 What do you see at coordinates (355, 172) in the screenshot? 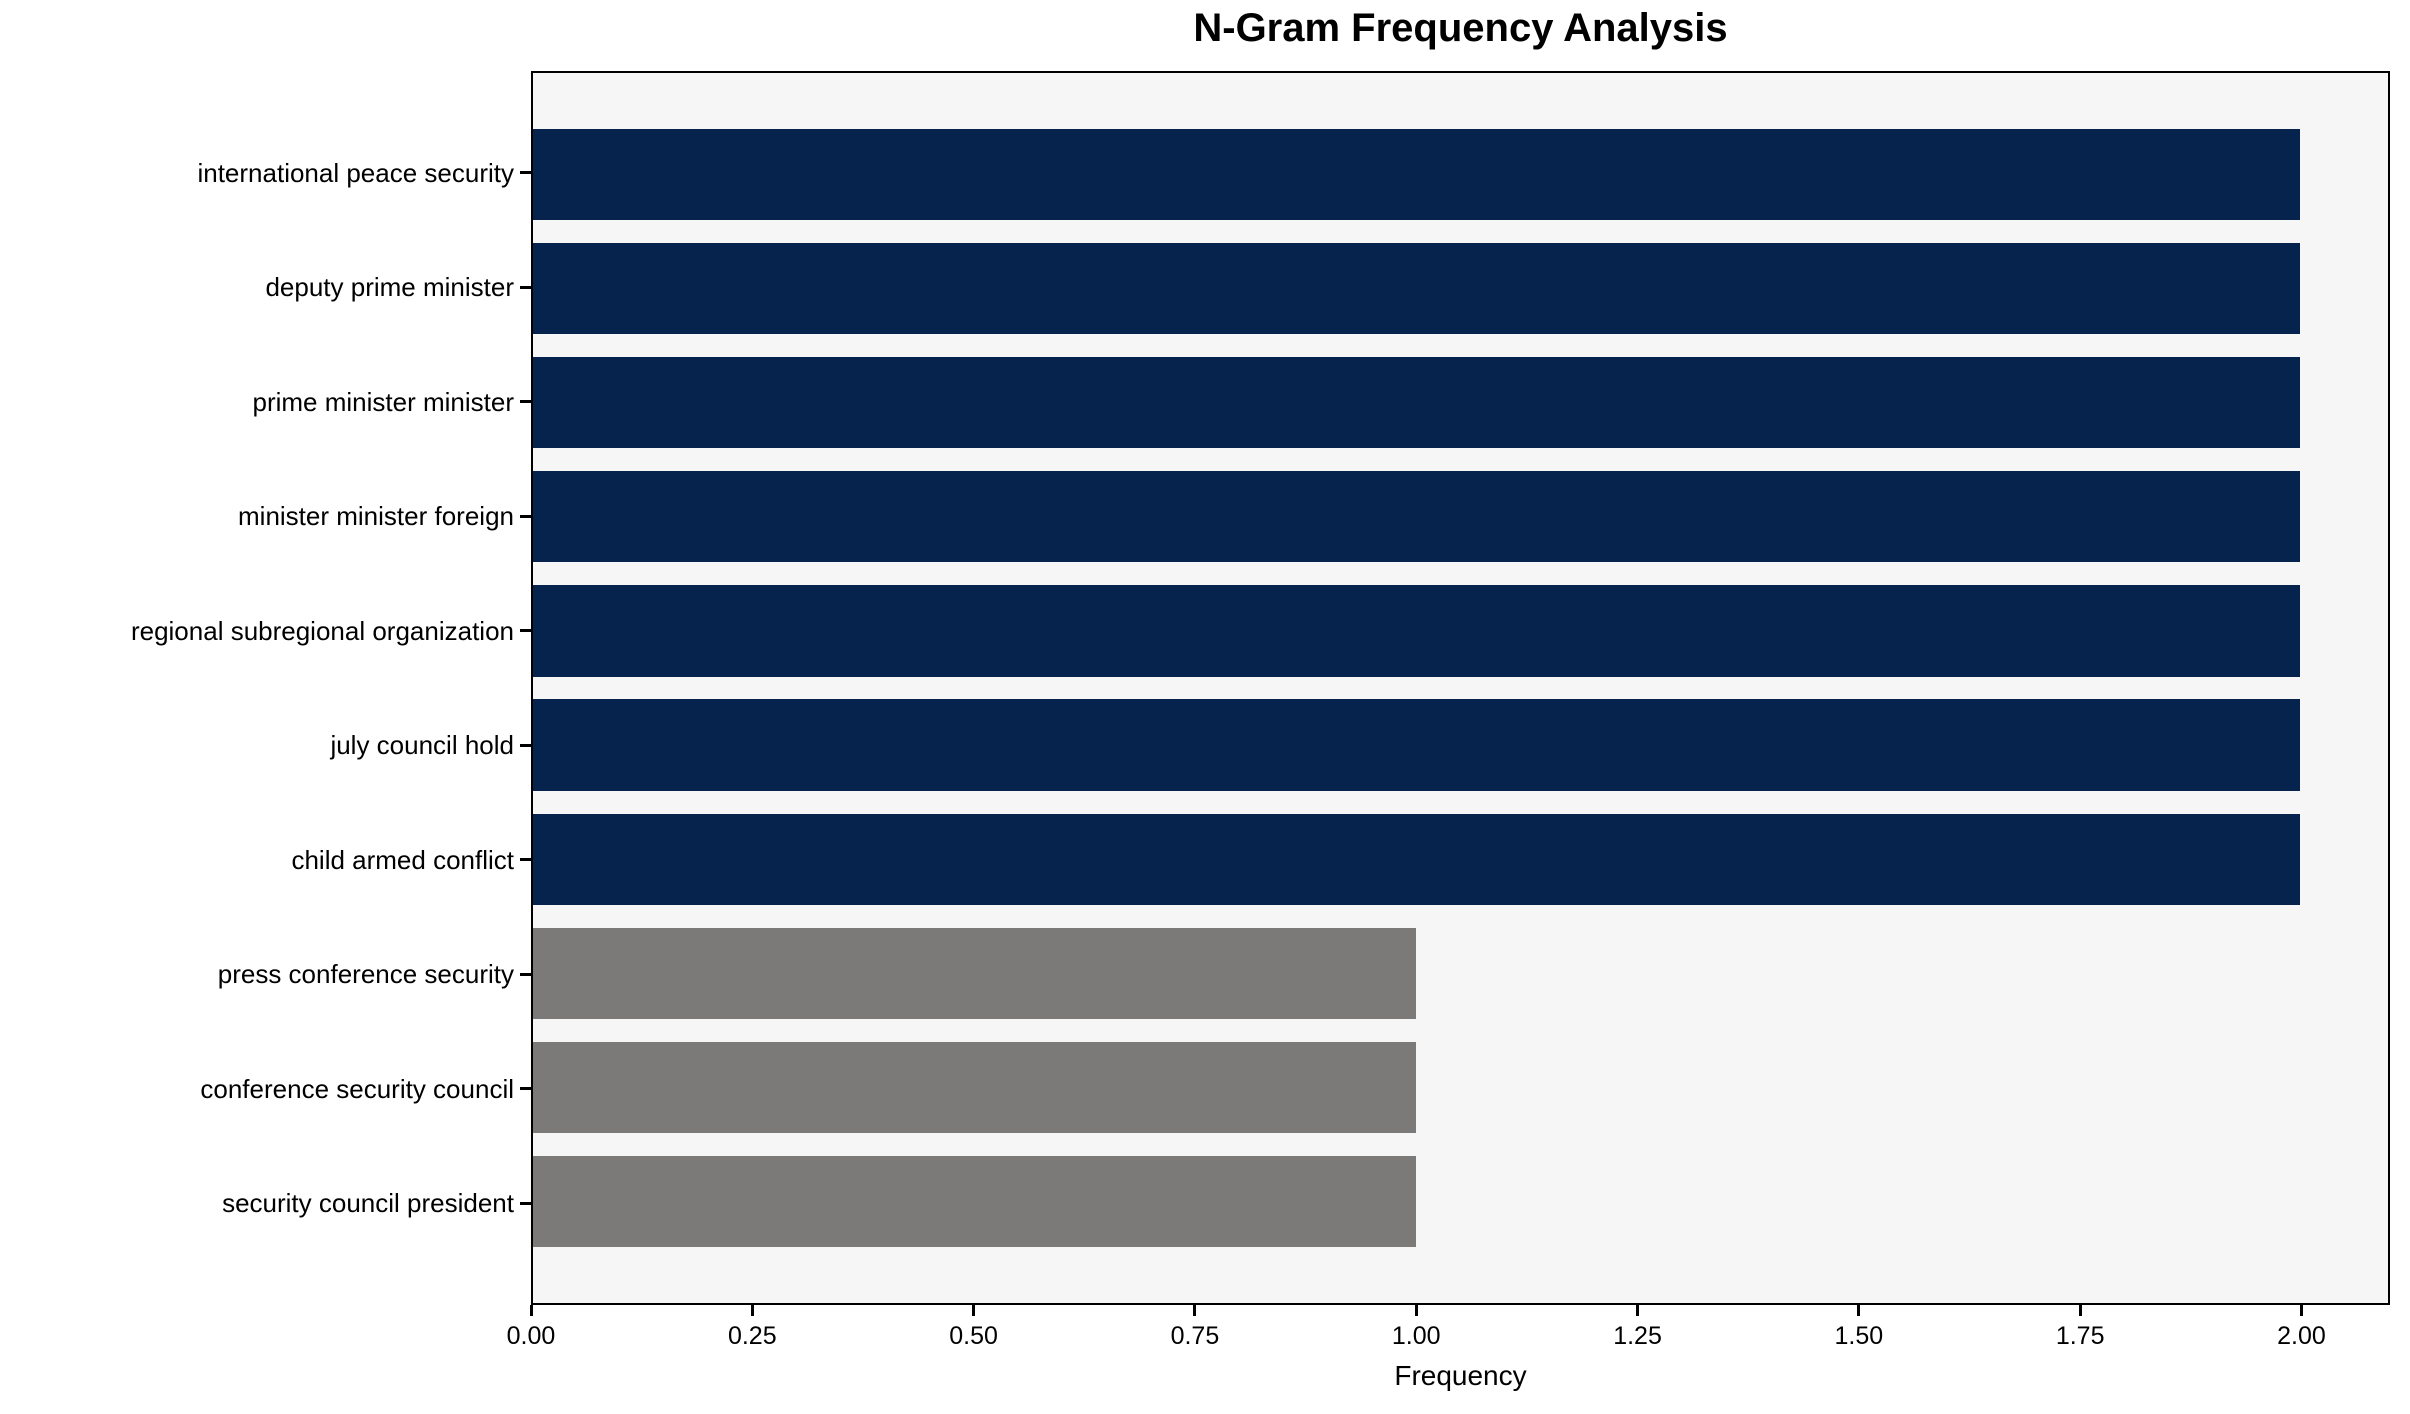
I see `y-tick-label: international peace security` at bounding box center [355, 172].